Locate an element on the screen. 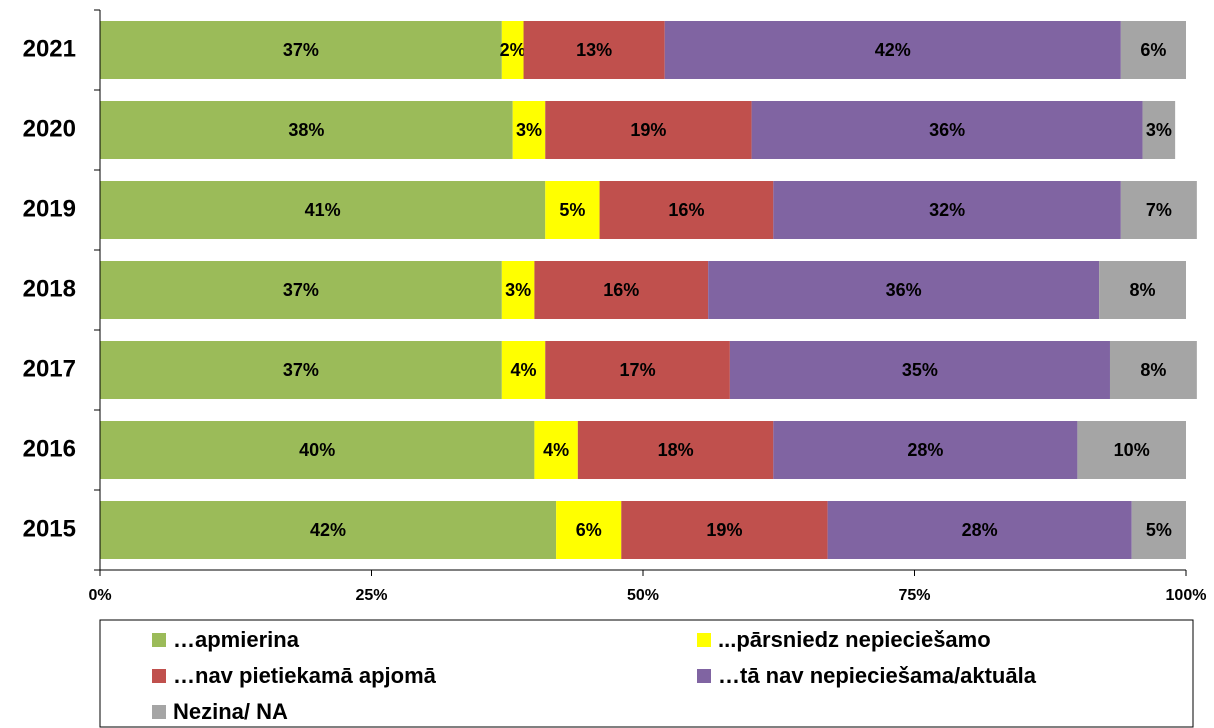 The height and width of the screenshot is (728, 1214). data-label: 13% is located at coordinates (594, 50).